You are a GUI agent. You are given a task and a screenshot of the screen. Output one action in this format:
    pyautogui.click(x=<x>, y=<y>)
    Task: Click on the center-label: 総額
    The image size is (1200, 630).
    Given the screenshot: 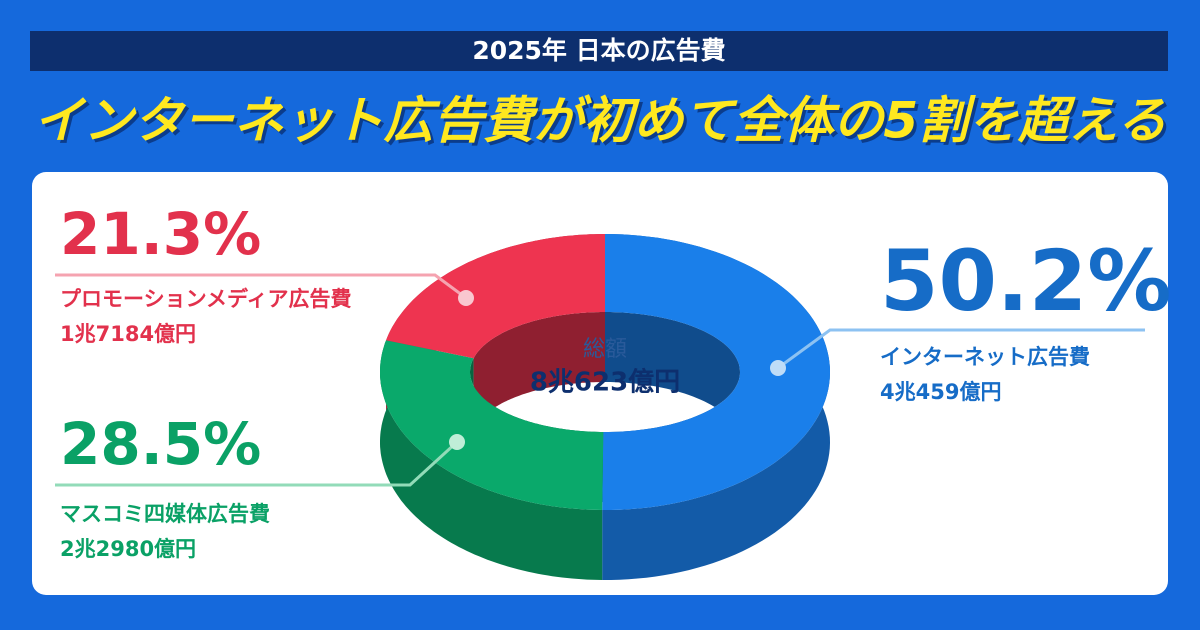 What is the action you would take?
    pyautogui.click(x=605, y=349)
    